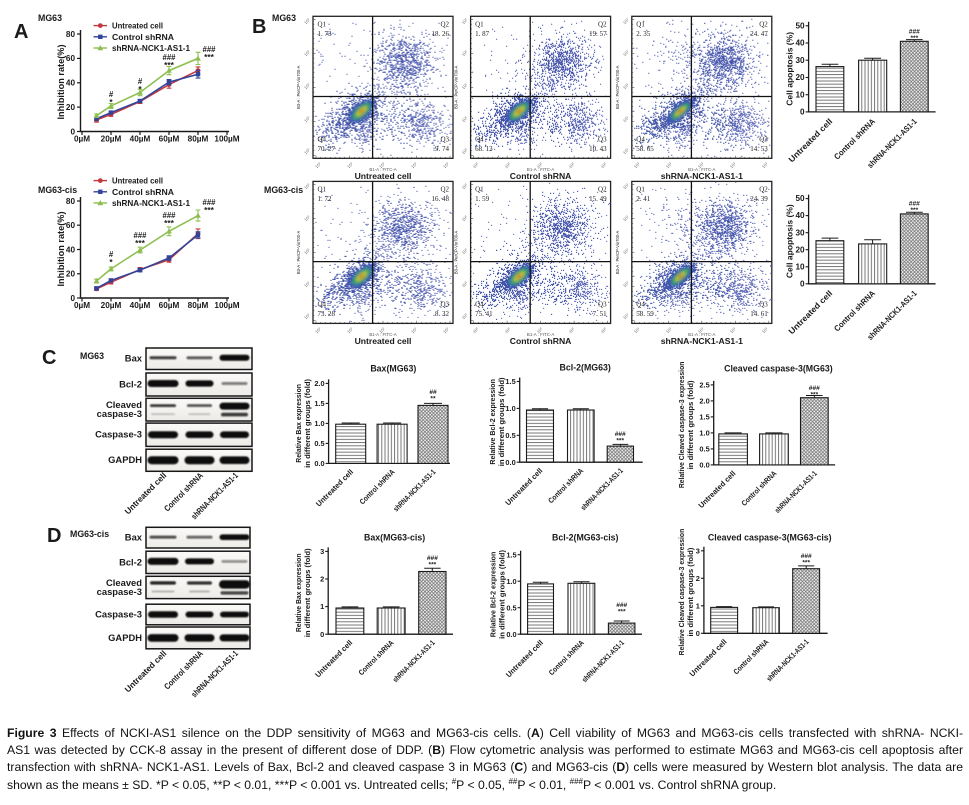 This screenshot has width=969, height=805. Describe the element at coordinates (645, 149) in the screenshot. I see `svg-text: 58. 65` at that location.